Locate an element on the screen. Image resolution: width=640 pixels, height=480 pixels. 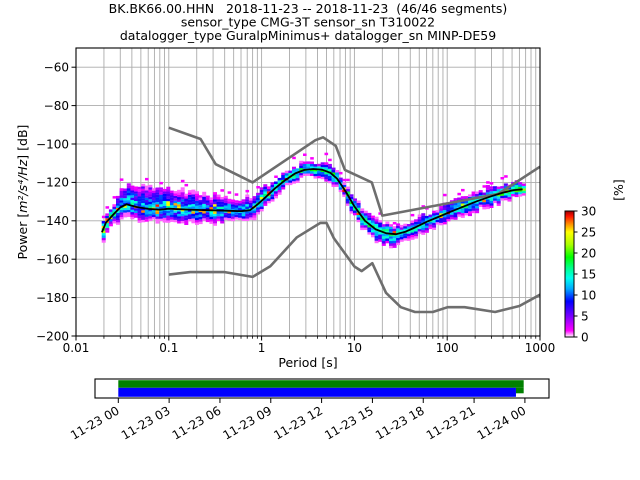
mean-line-layer is located at coordinates (312, 202).